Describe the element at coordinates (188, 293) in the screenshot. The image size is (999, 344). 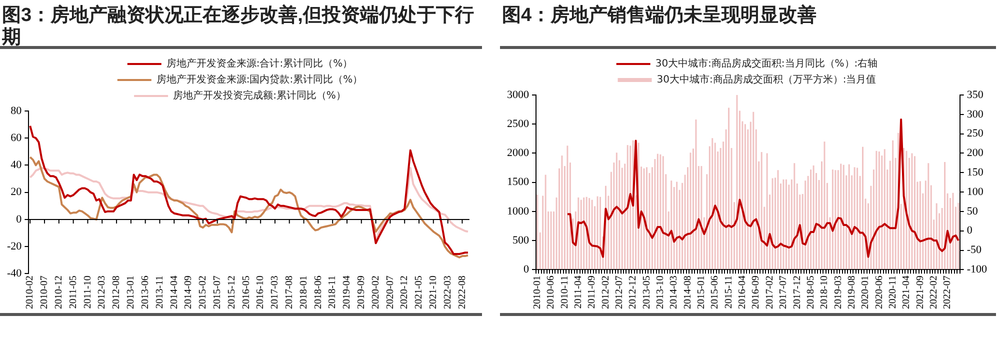
I see `x-tick-label: 2014-09` at that location.